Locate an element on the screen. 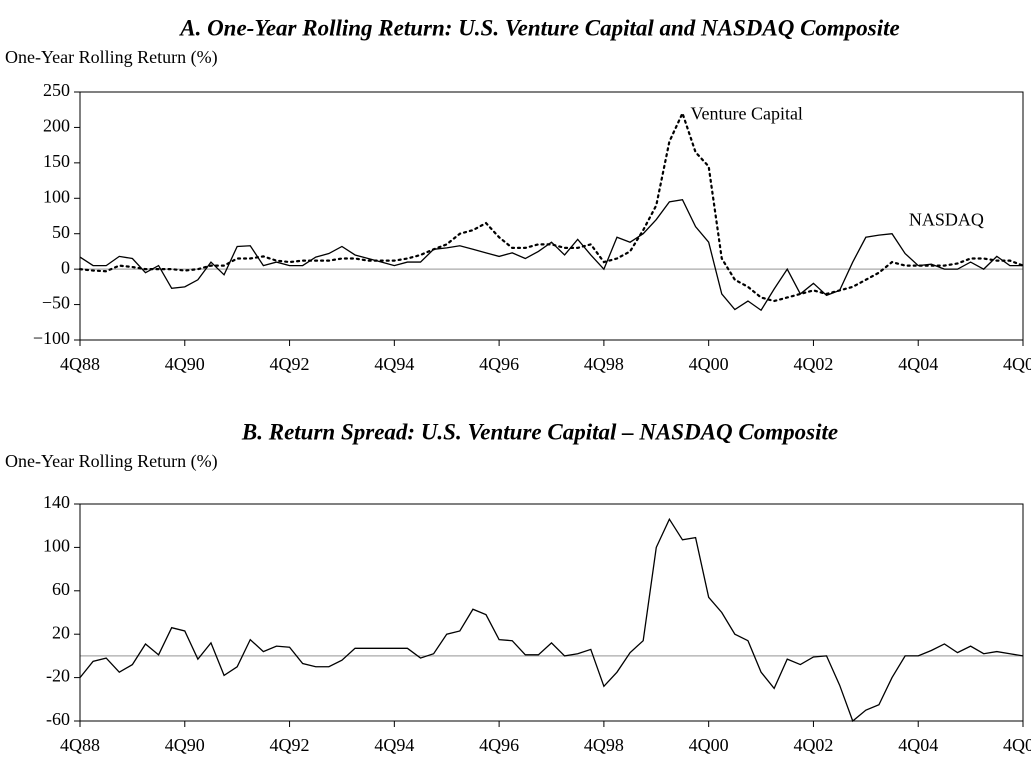 Image resolution: width=1031 pixels, height=763 pixels. y-tick-label: −50 is located at coordinates (56, 303).